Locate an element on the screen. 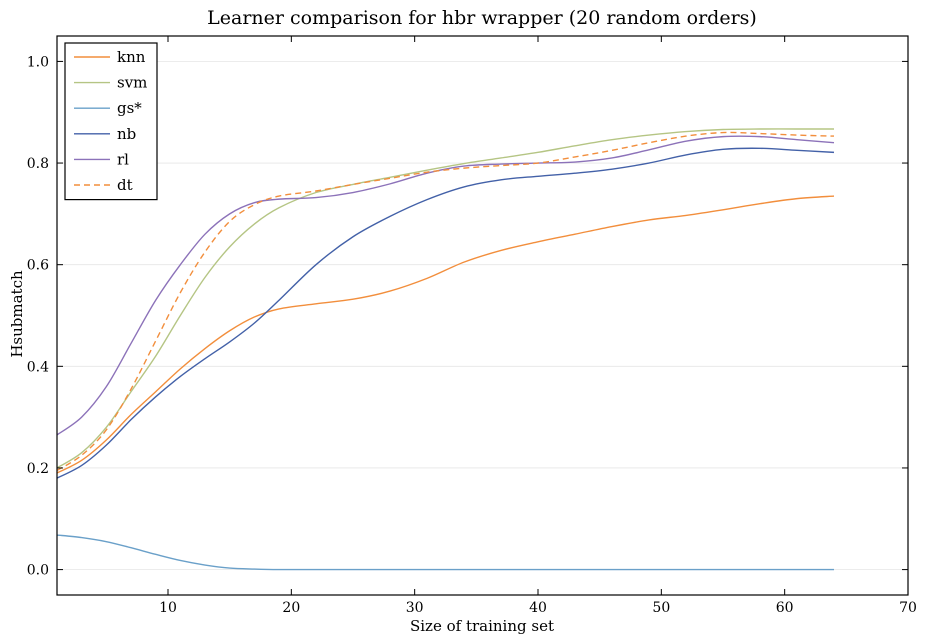  y-tick-label: 0.8 is located at coordinates (38, 164).